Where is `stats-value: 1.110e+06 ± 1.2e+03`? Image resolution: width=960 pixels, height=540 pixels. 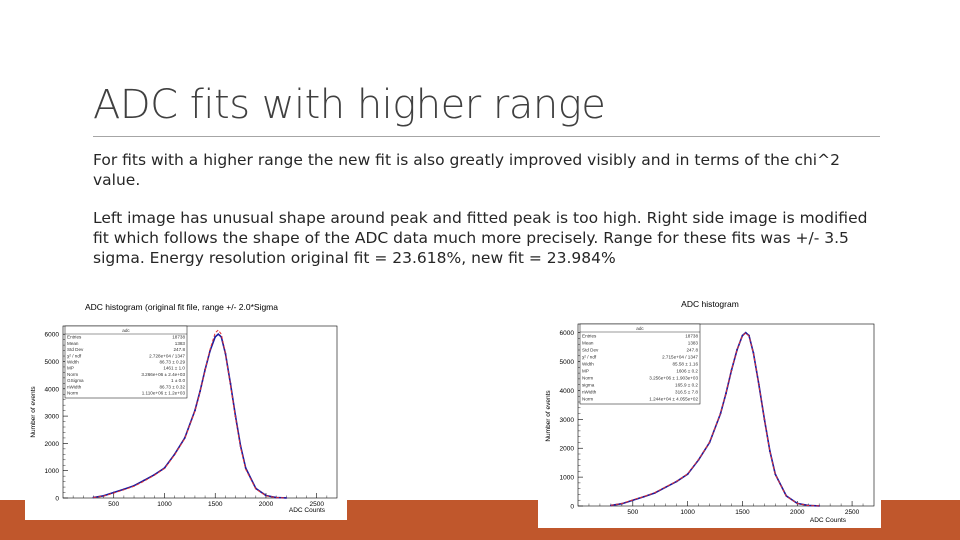
stats-value: 1.110e+06 ± 1.2e+03 is located at coordinates (164, 392).